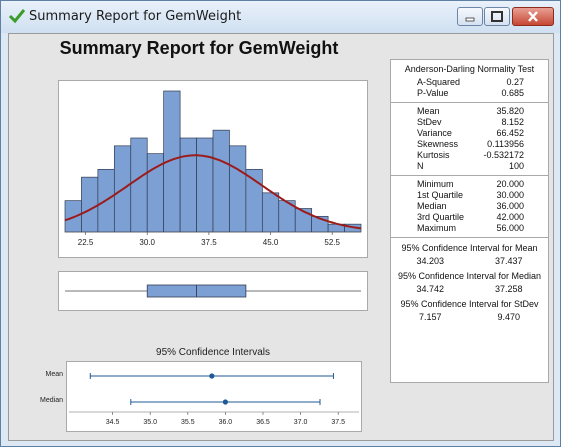 The image size is (561, 447). What do you see at coordinates (469, 261) in the screenshot?
I see `ci-mean-row: 34.203 37.437` at bounding box center [469, 261].